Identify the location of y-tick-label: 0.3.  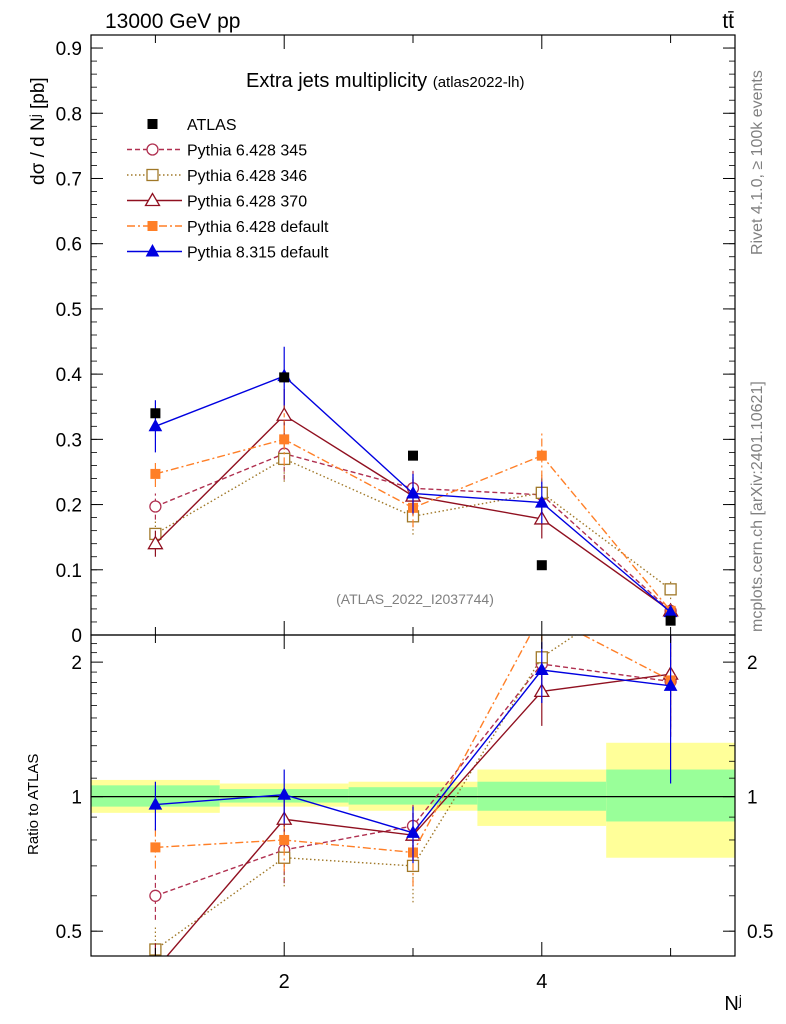
(69, 440).